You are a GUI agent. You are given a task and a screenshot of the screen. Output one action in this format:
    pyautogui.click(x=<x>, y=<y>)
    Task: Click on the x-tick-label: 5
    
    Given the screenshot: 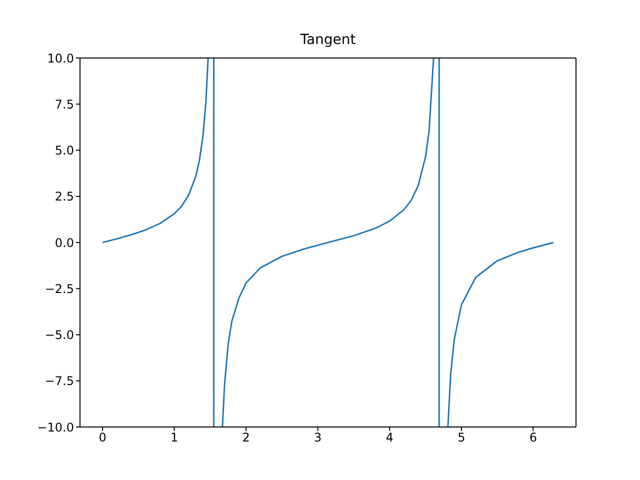 What is the action you would take?
    pyautogui.click(x=462, y=437)
    